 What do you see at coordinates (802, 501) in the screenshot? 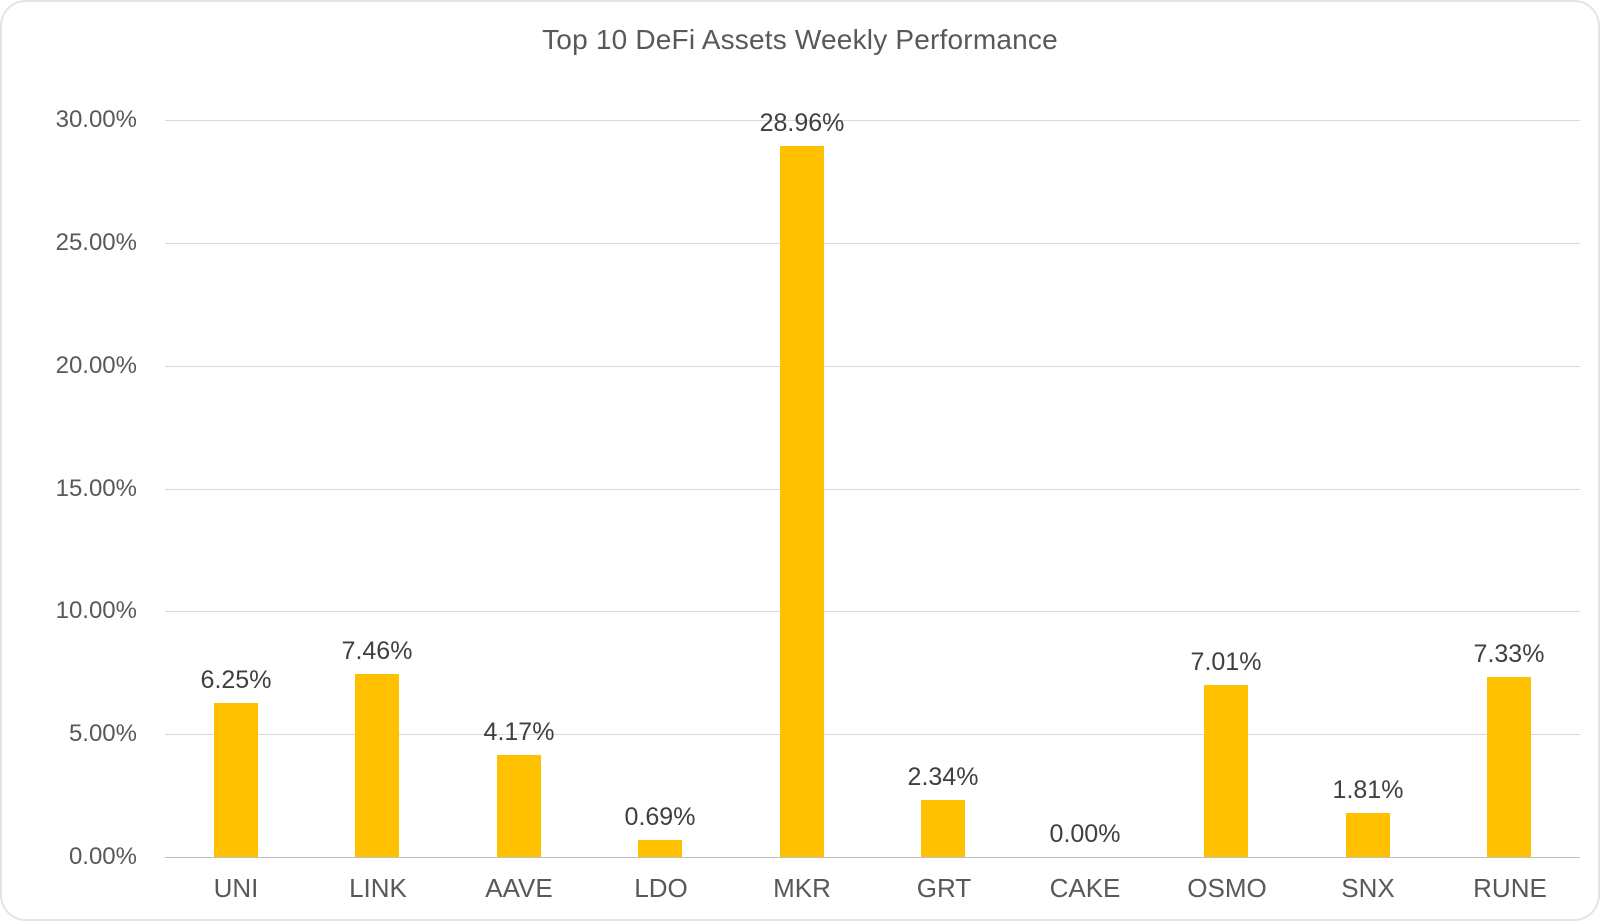
I see `bar-mkr` at bounding box center [802, 501].